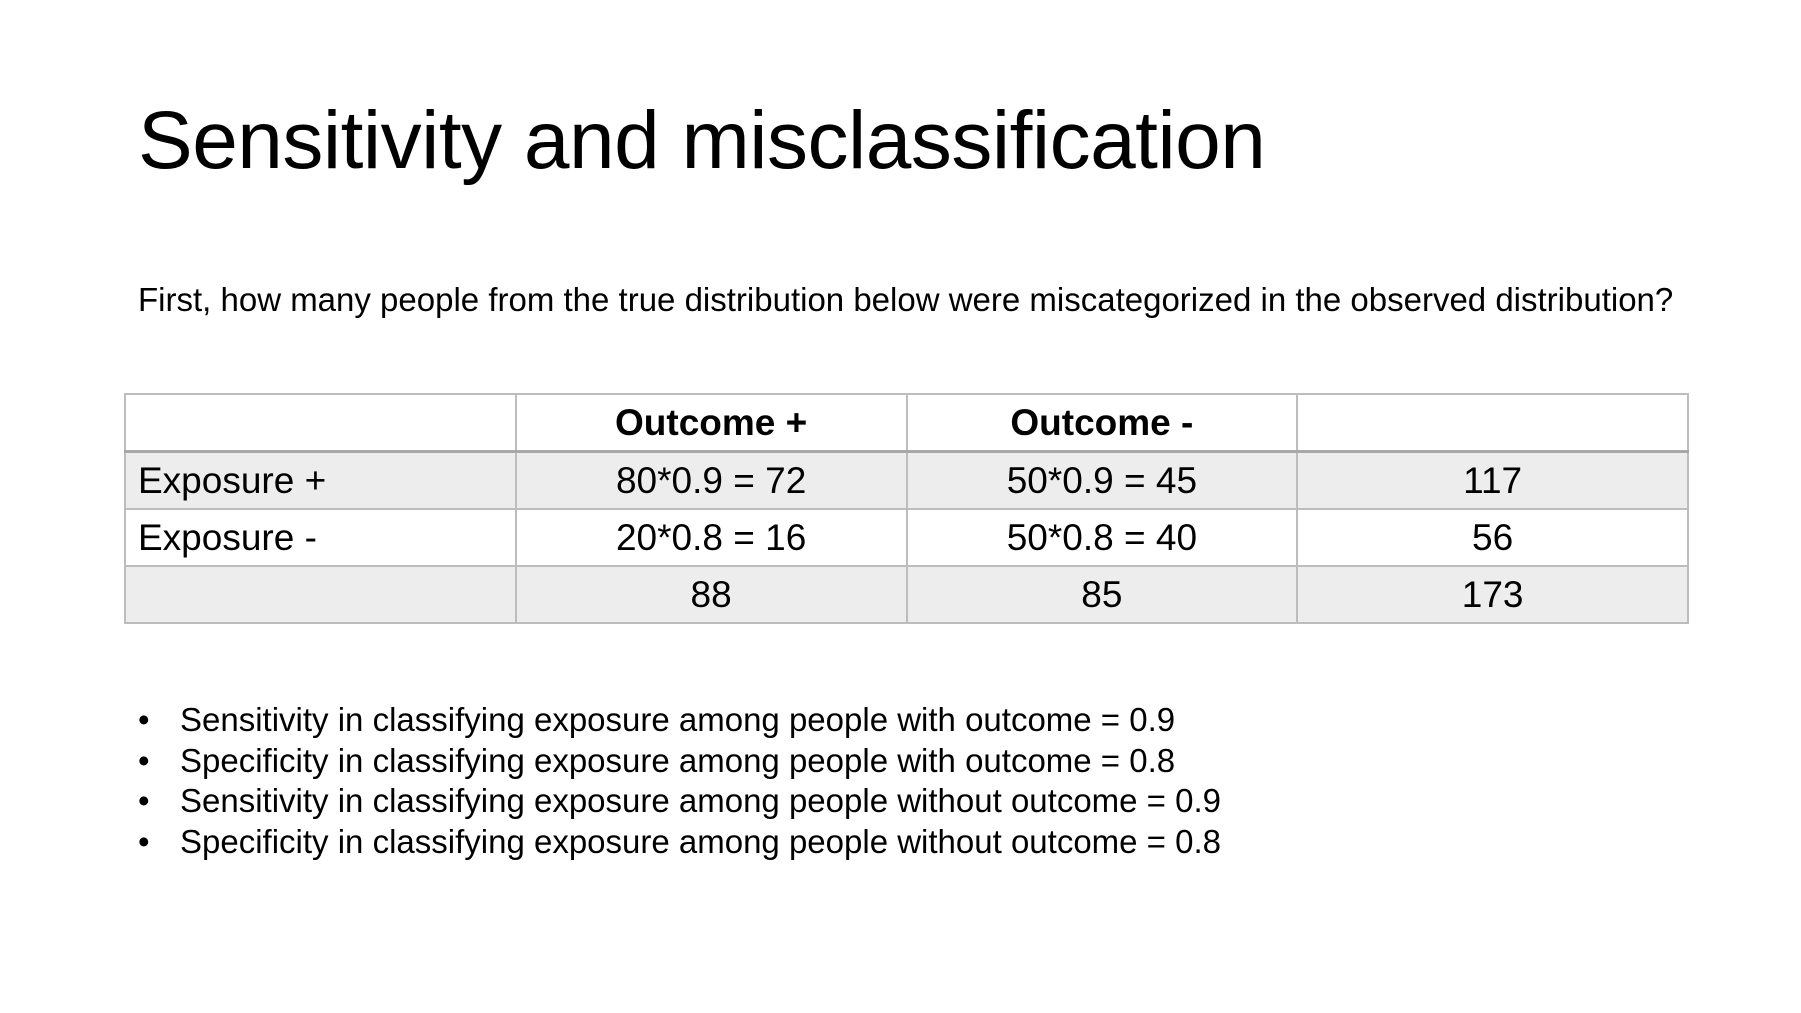  Describe the element at coordinates (711, 423) in the screenshot. I see `header-cell-outcome-positive: Outcome +` at that location.